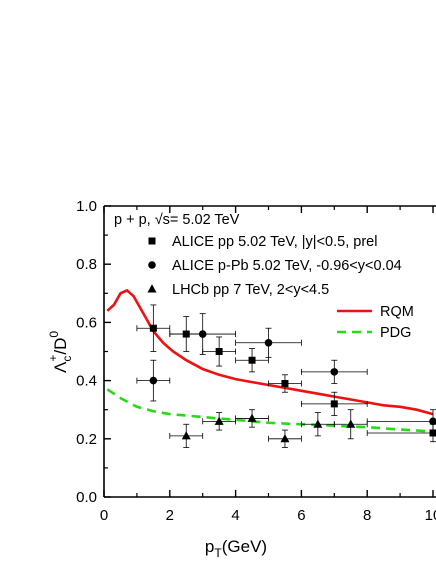  I want to click on x-tick-label: 2, so click(170, 515).